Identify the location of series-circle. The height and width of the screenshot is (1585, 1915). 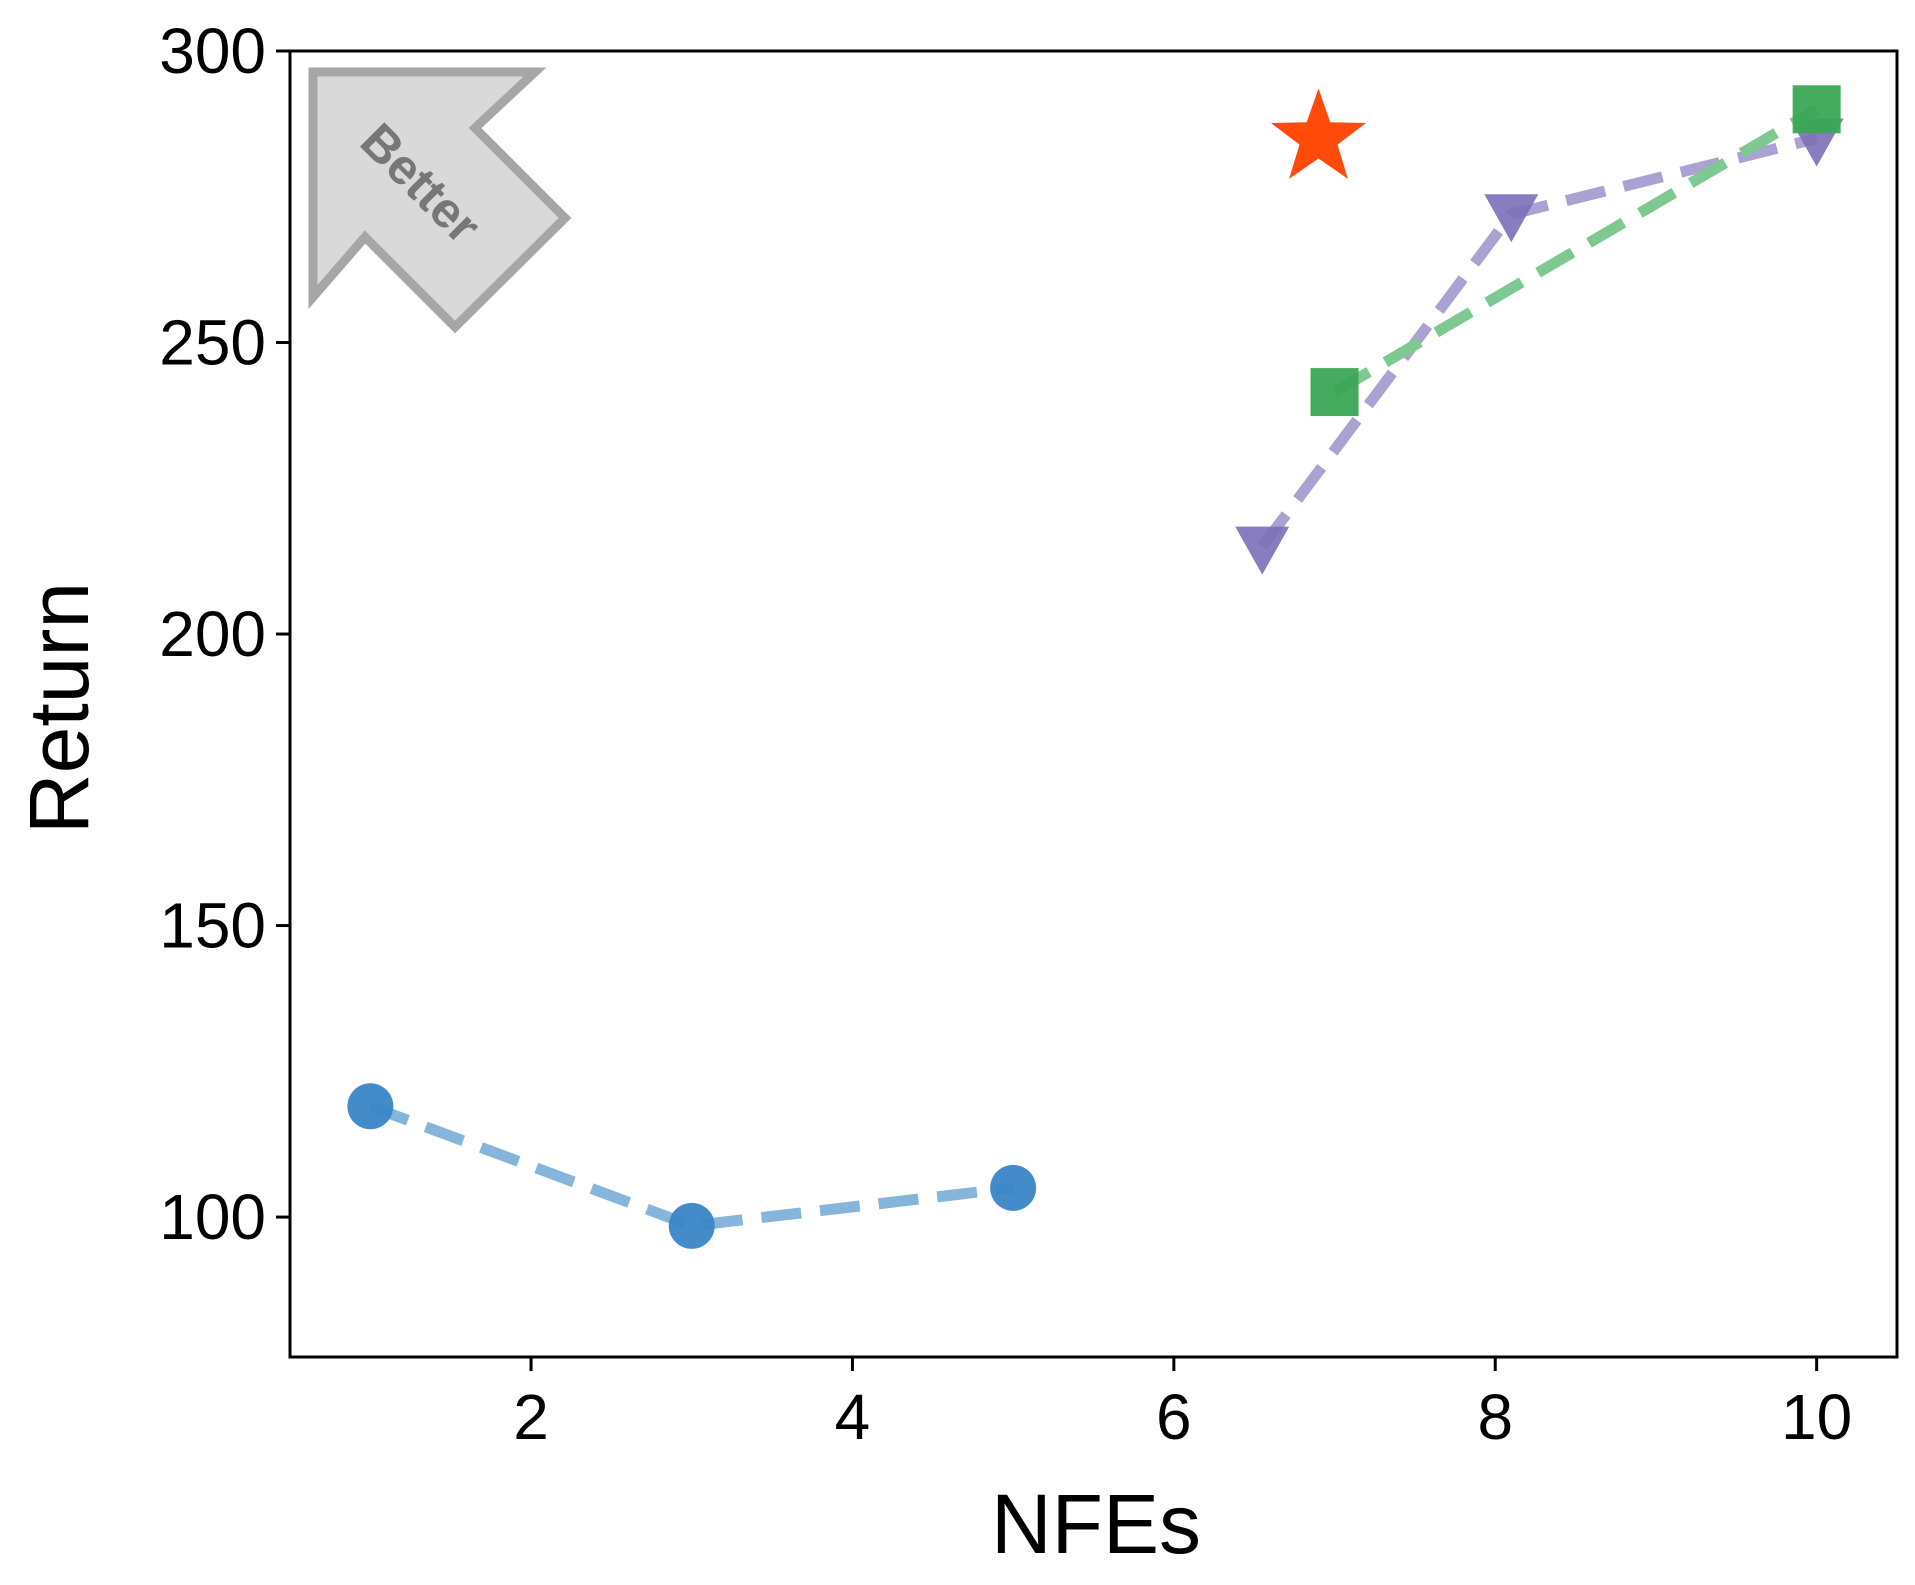
(692, 1166).